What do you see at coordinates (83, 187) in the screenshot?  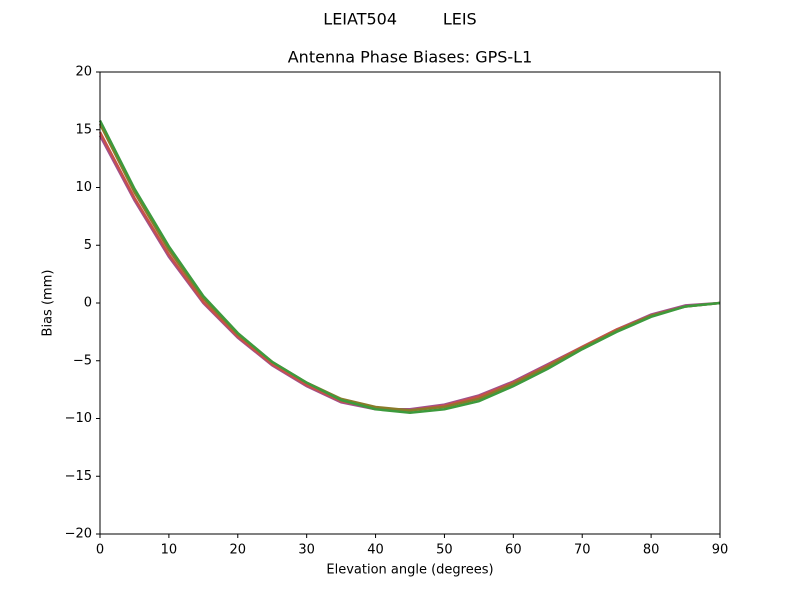 I see `y-tick-label: 10` at bounding box center [83, 187].